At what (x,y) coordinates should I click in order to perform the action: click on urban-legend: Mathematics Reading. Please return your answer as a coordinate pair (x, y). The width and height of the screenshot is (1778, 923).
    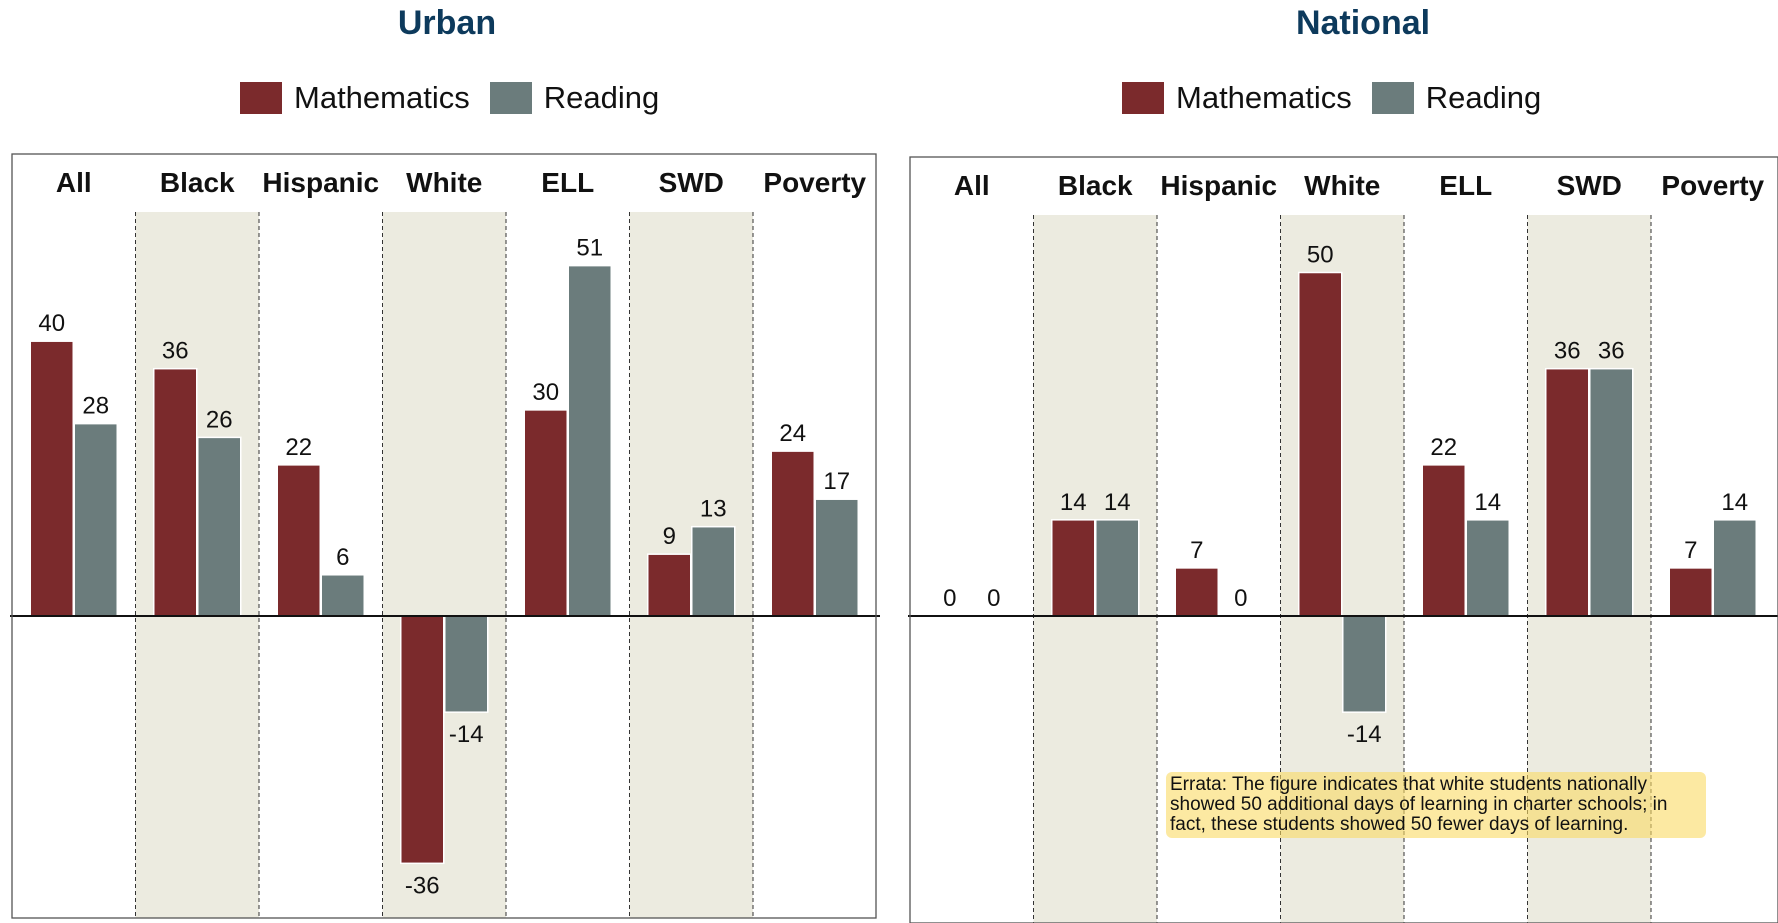
    Looking at the image, I should click on (449, 98).